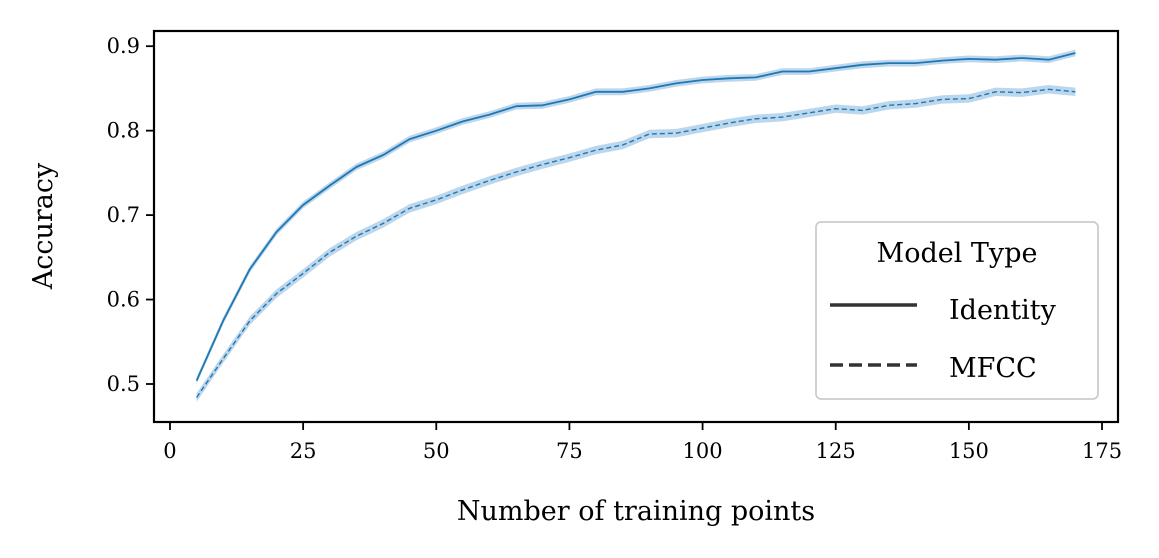 The image size is (1159, 558). Describe the element at coordinates (642, 442) in the screenshot. I see `x-axis-ticks: 0 25 50 75 100 125 150 175` at that location.